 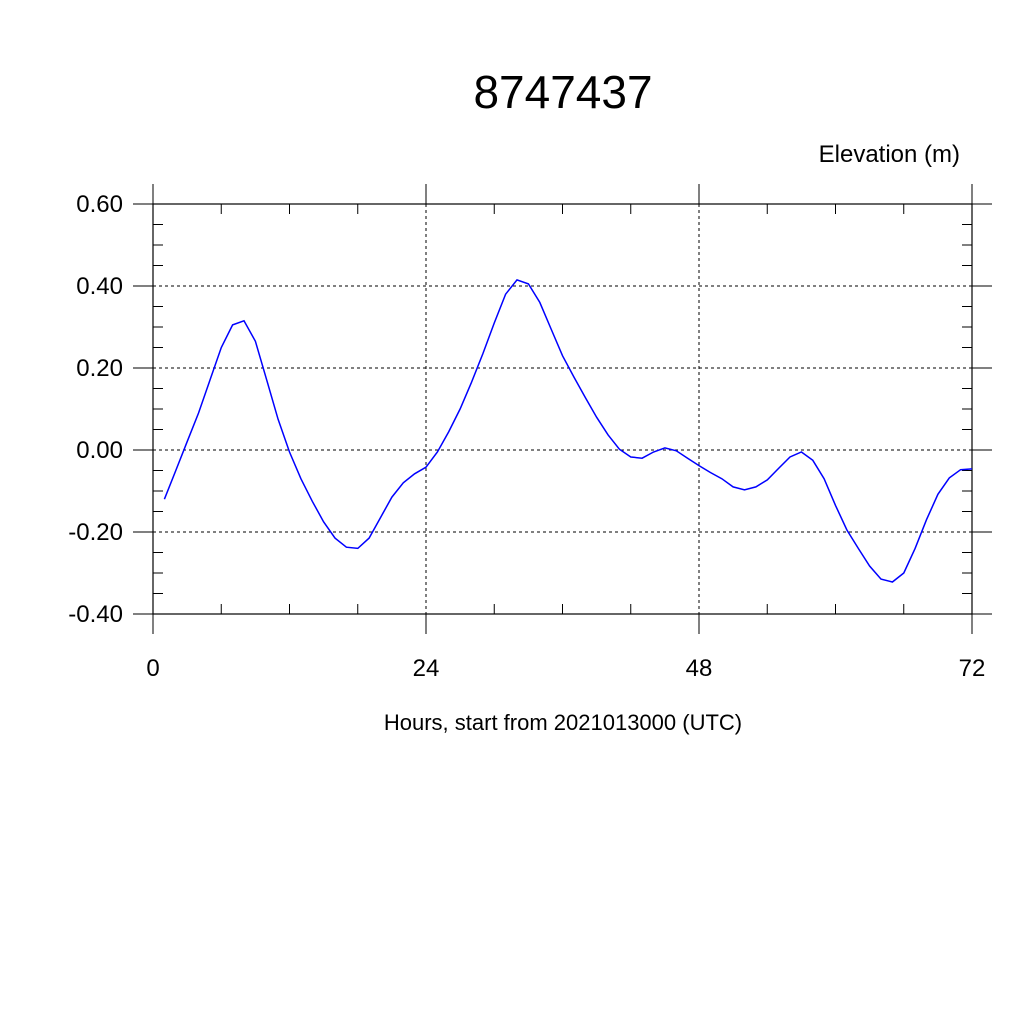 I want to click on y-tick-label: 0.20, so click(x=99, y=368).